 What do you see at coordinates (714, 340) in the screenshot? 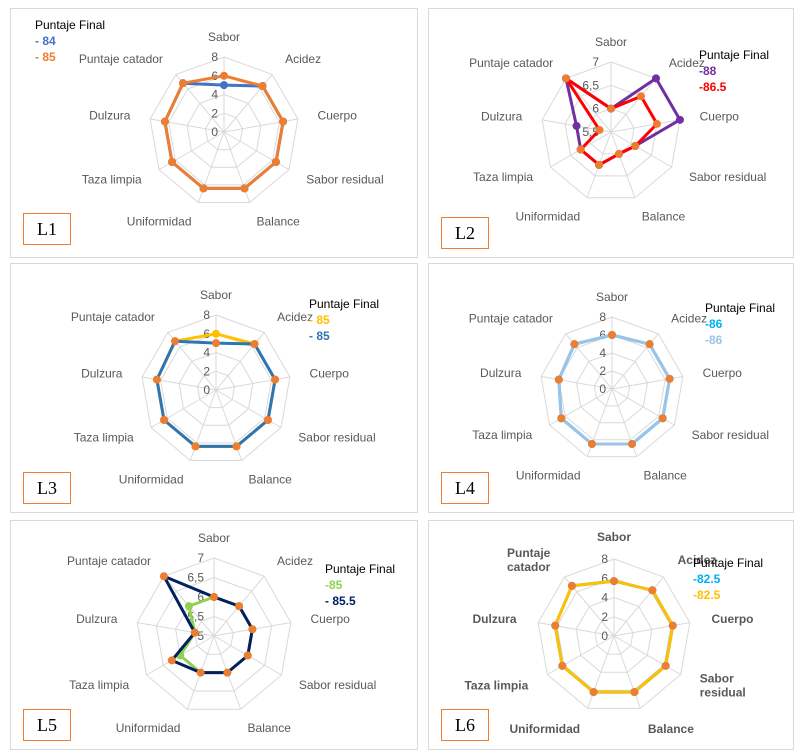
I see `legend-entry: -86` at bounding box center [714, 340].